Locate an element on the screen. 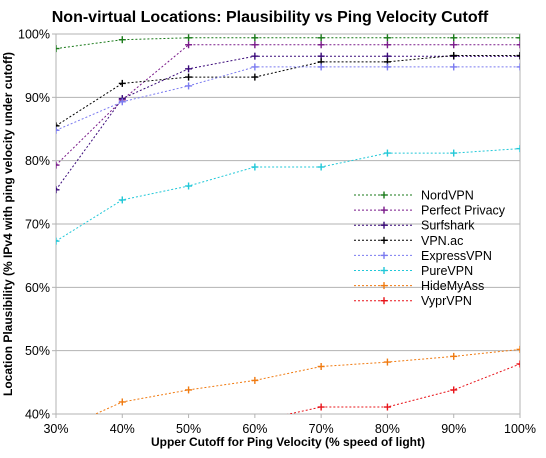  legend-item: Perfect Privacy is located at coordinates (430, 211).